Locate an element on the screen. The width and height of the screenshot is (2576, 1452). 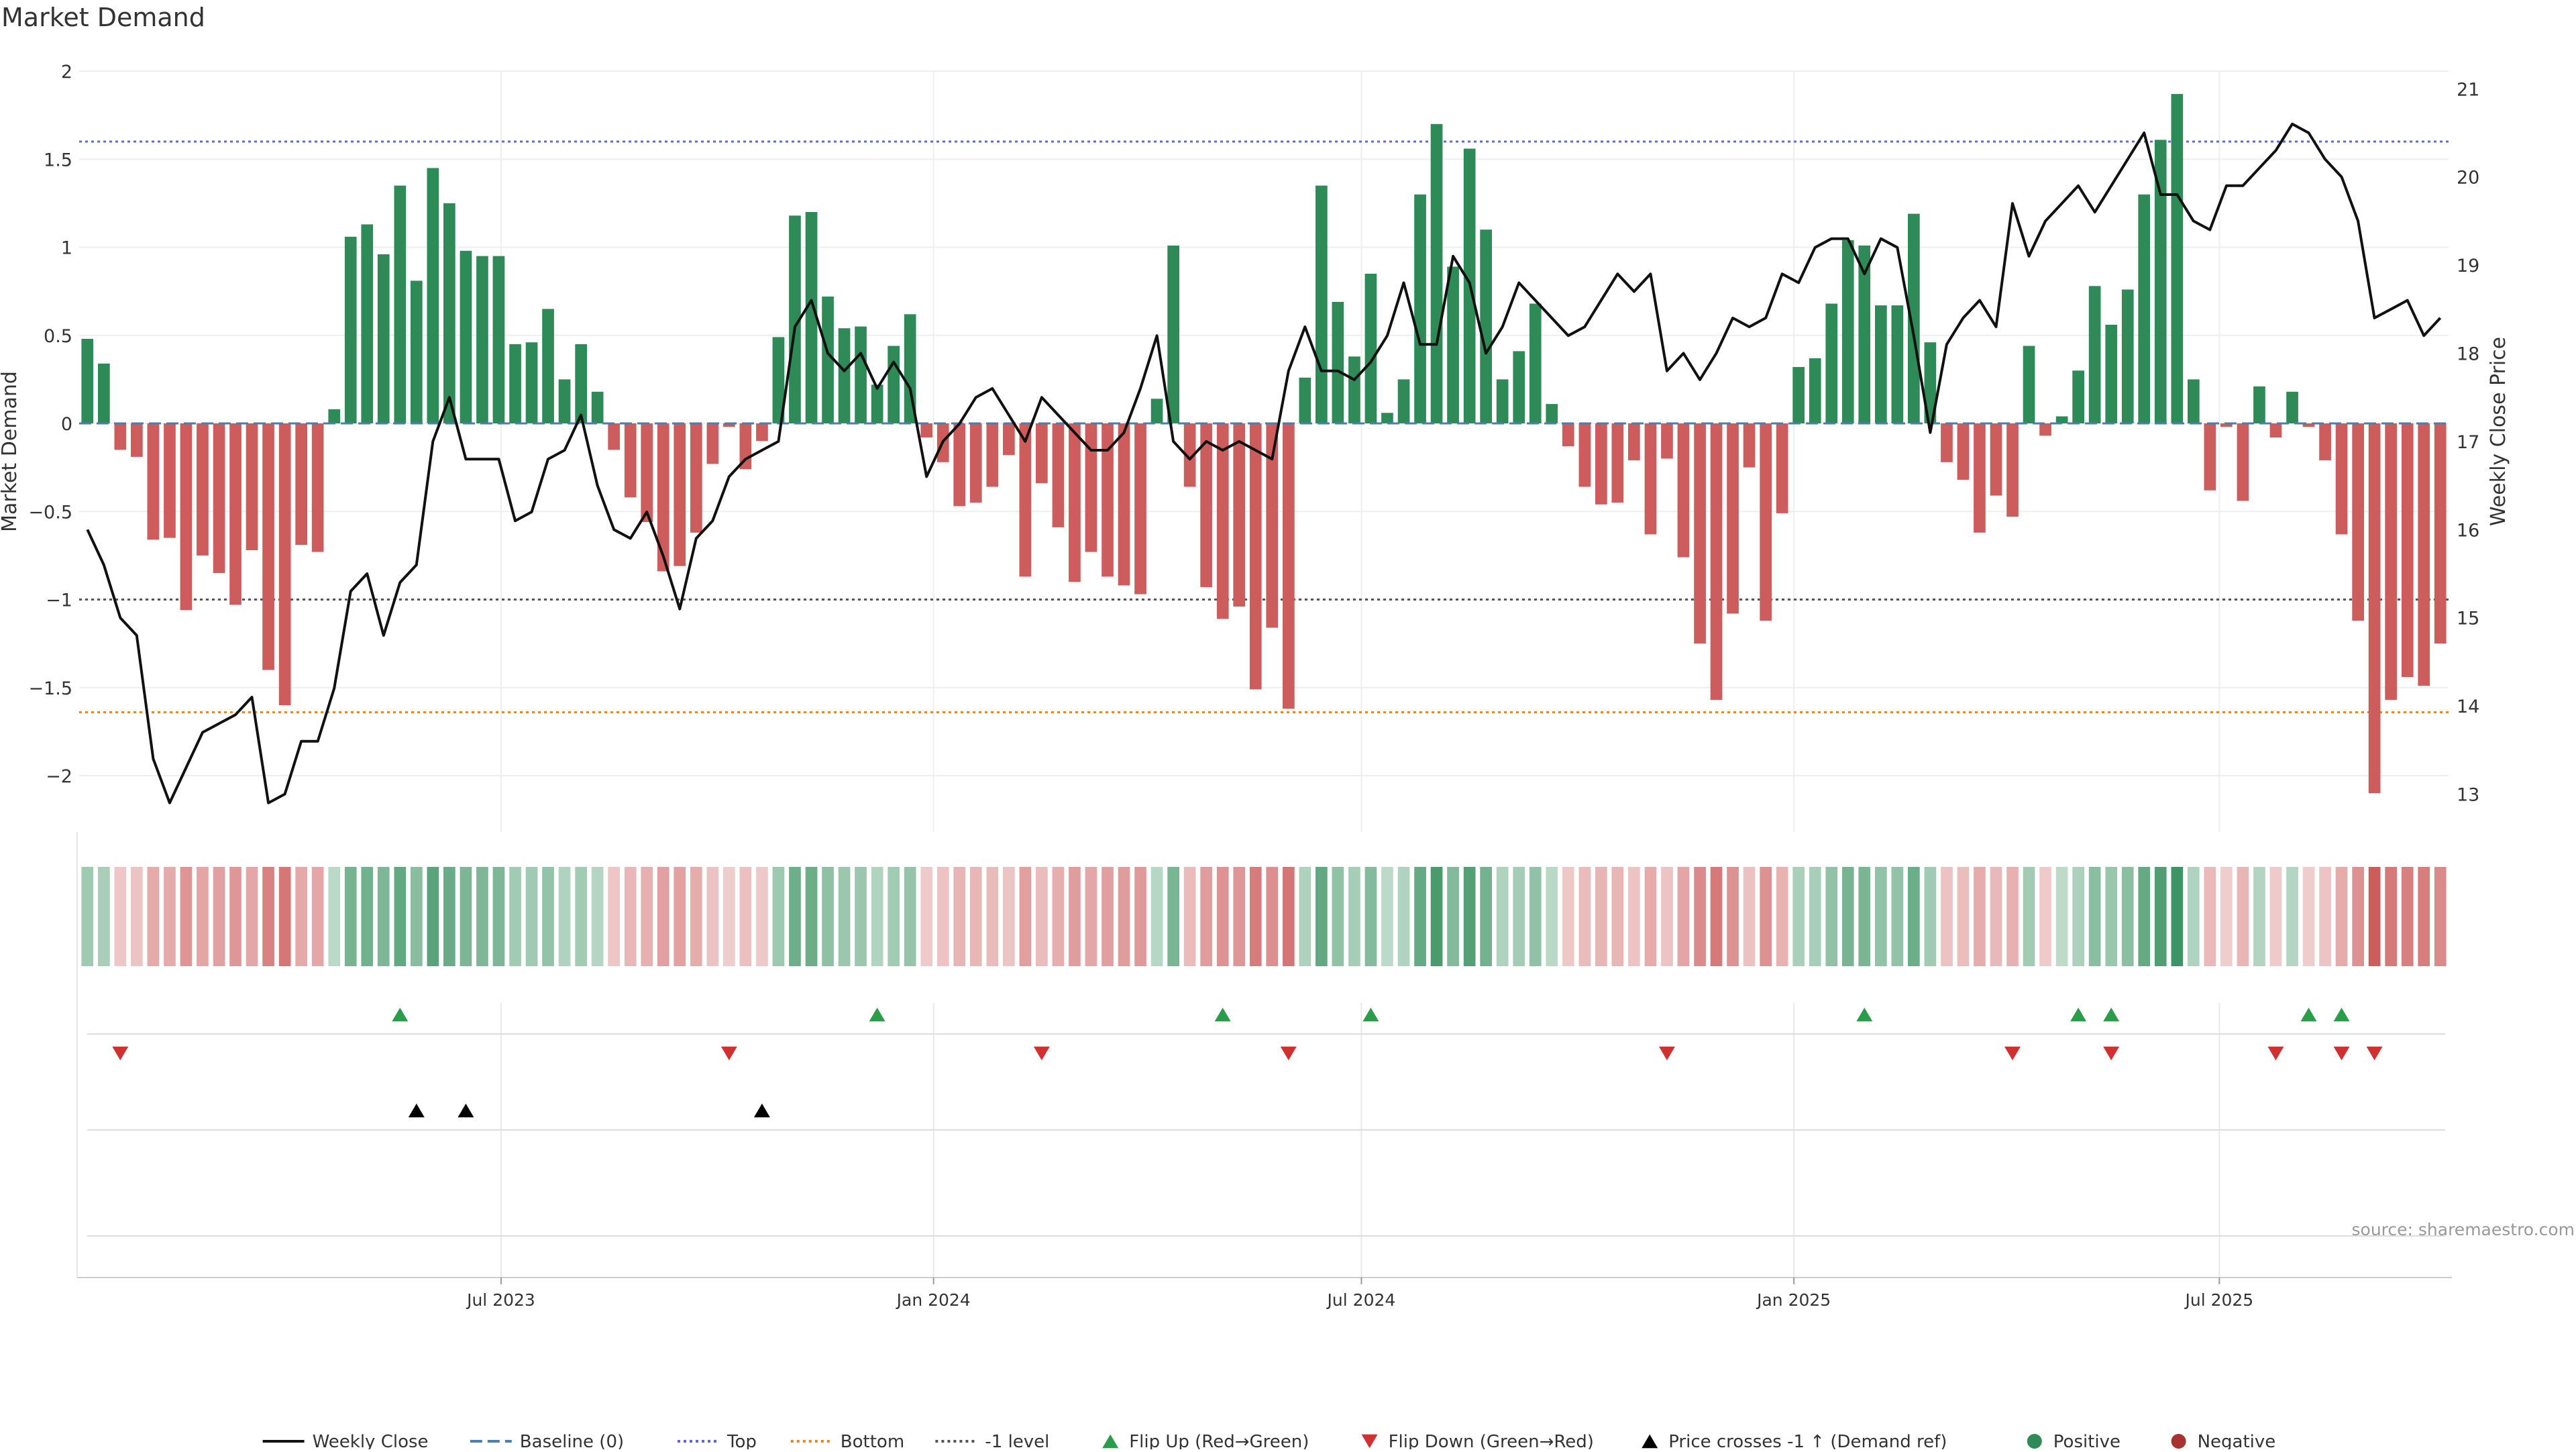
legend-item: Flip Up (Red→Green) is located at coordinates (1205, 1442).